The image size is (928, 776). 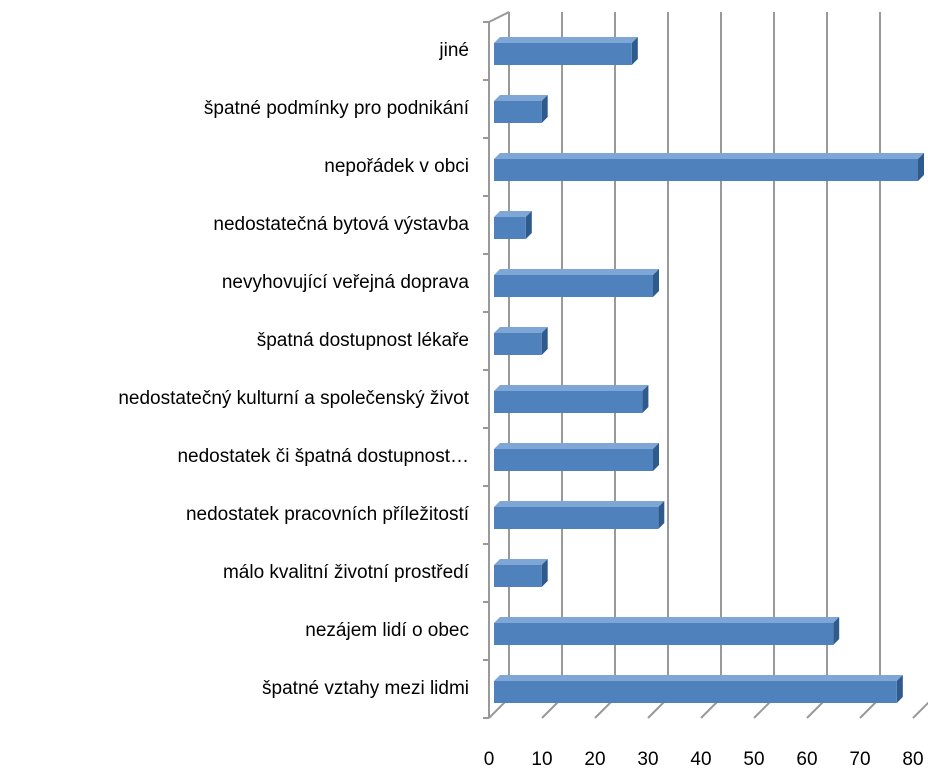 What do you see at coordinates (920, 710) in the screenshot?
I see `floor-line` at bounding box center [920, 710].